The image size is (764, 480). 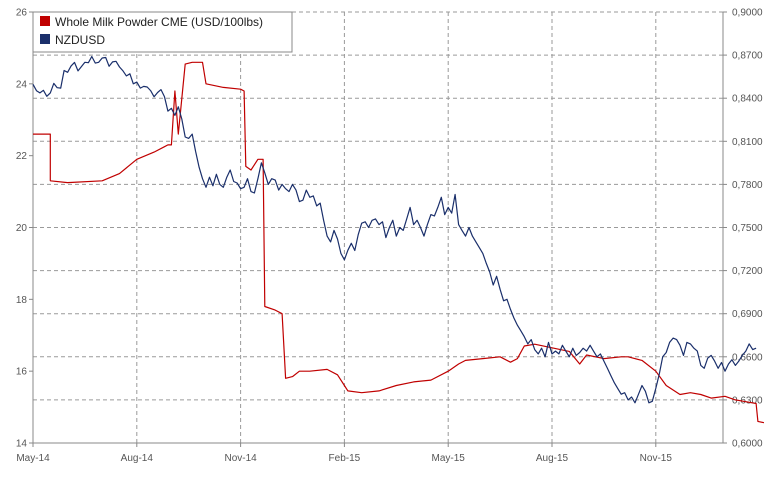 I want to click on right-tick-label: 0,7800, so click(x=747, y=185).